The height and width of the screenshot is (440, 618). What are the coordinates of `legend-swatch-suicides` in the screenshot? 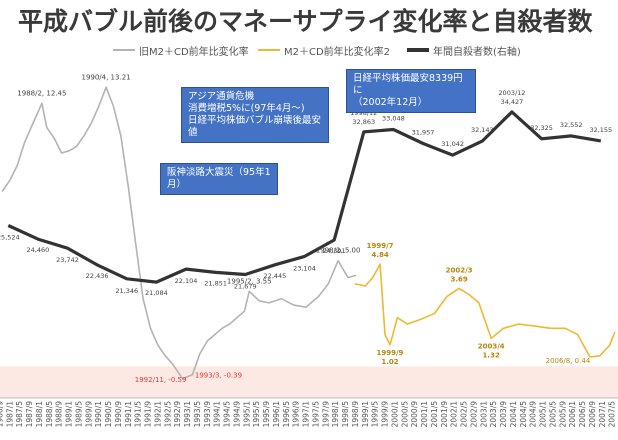 It's located at (418, 50).